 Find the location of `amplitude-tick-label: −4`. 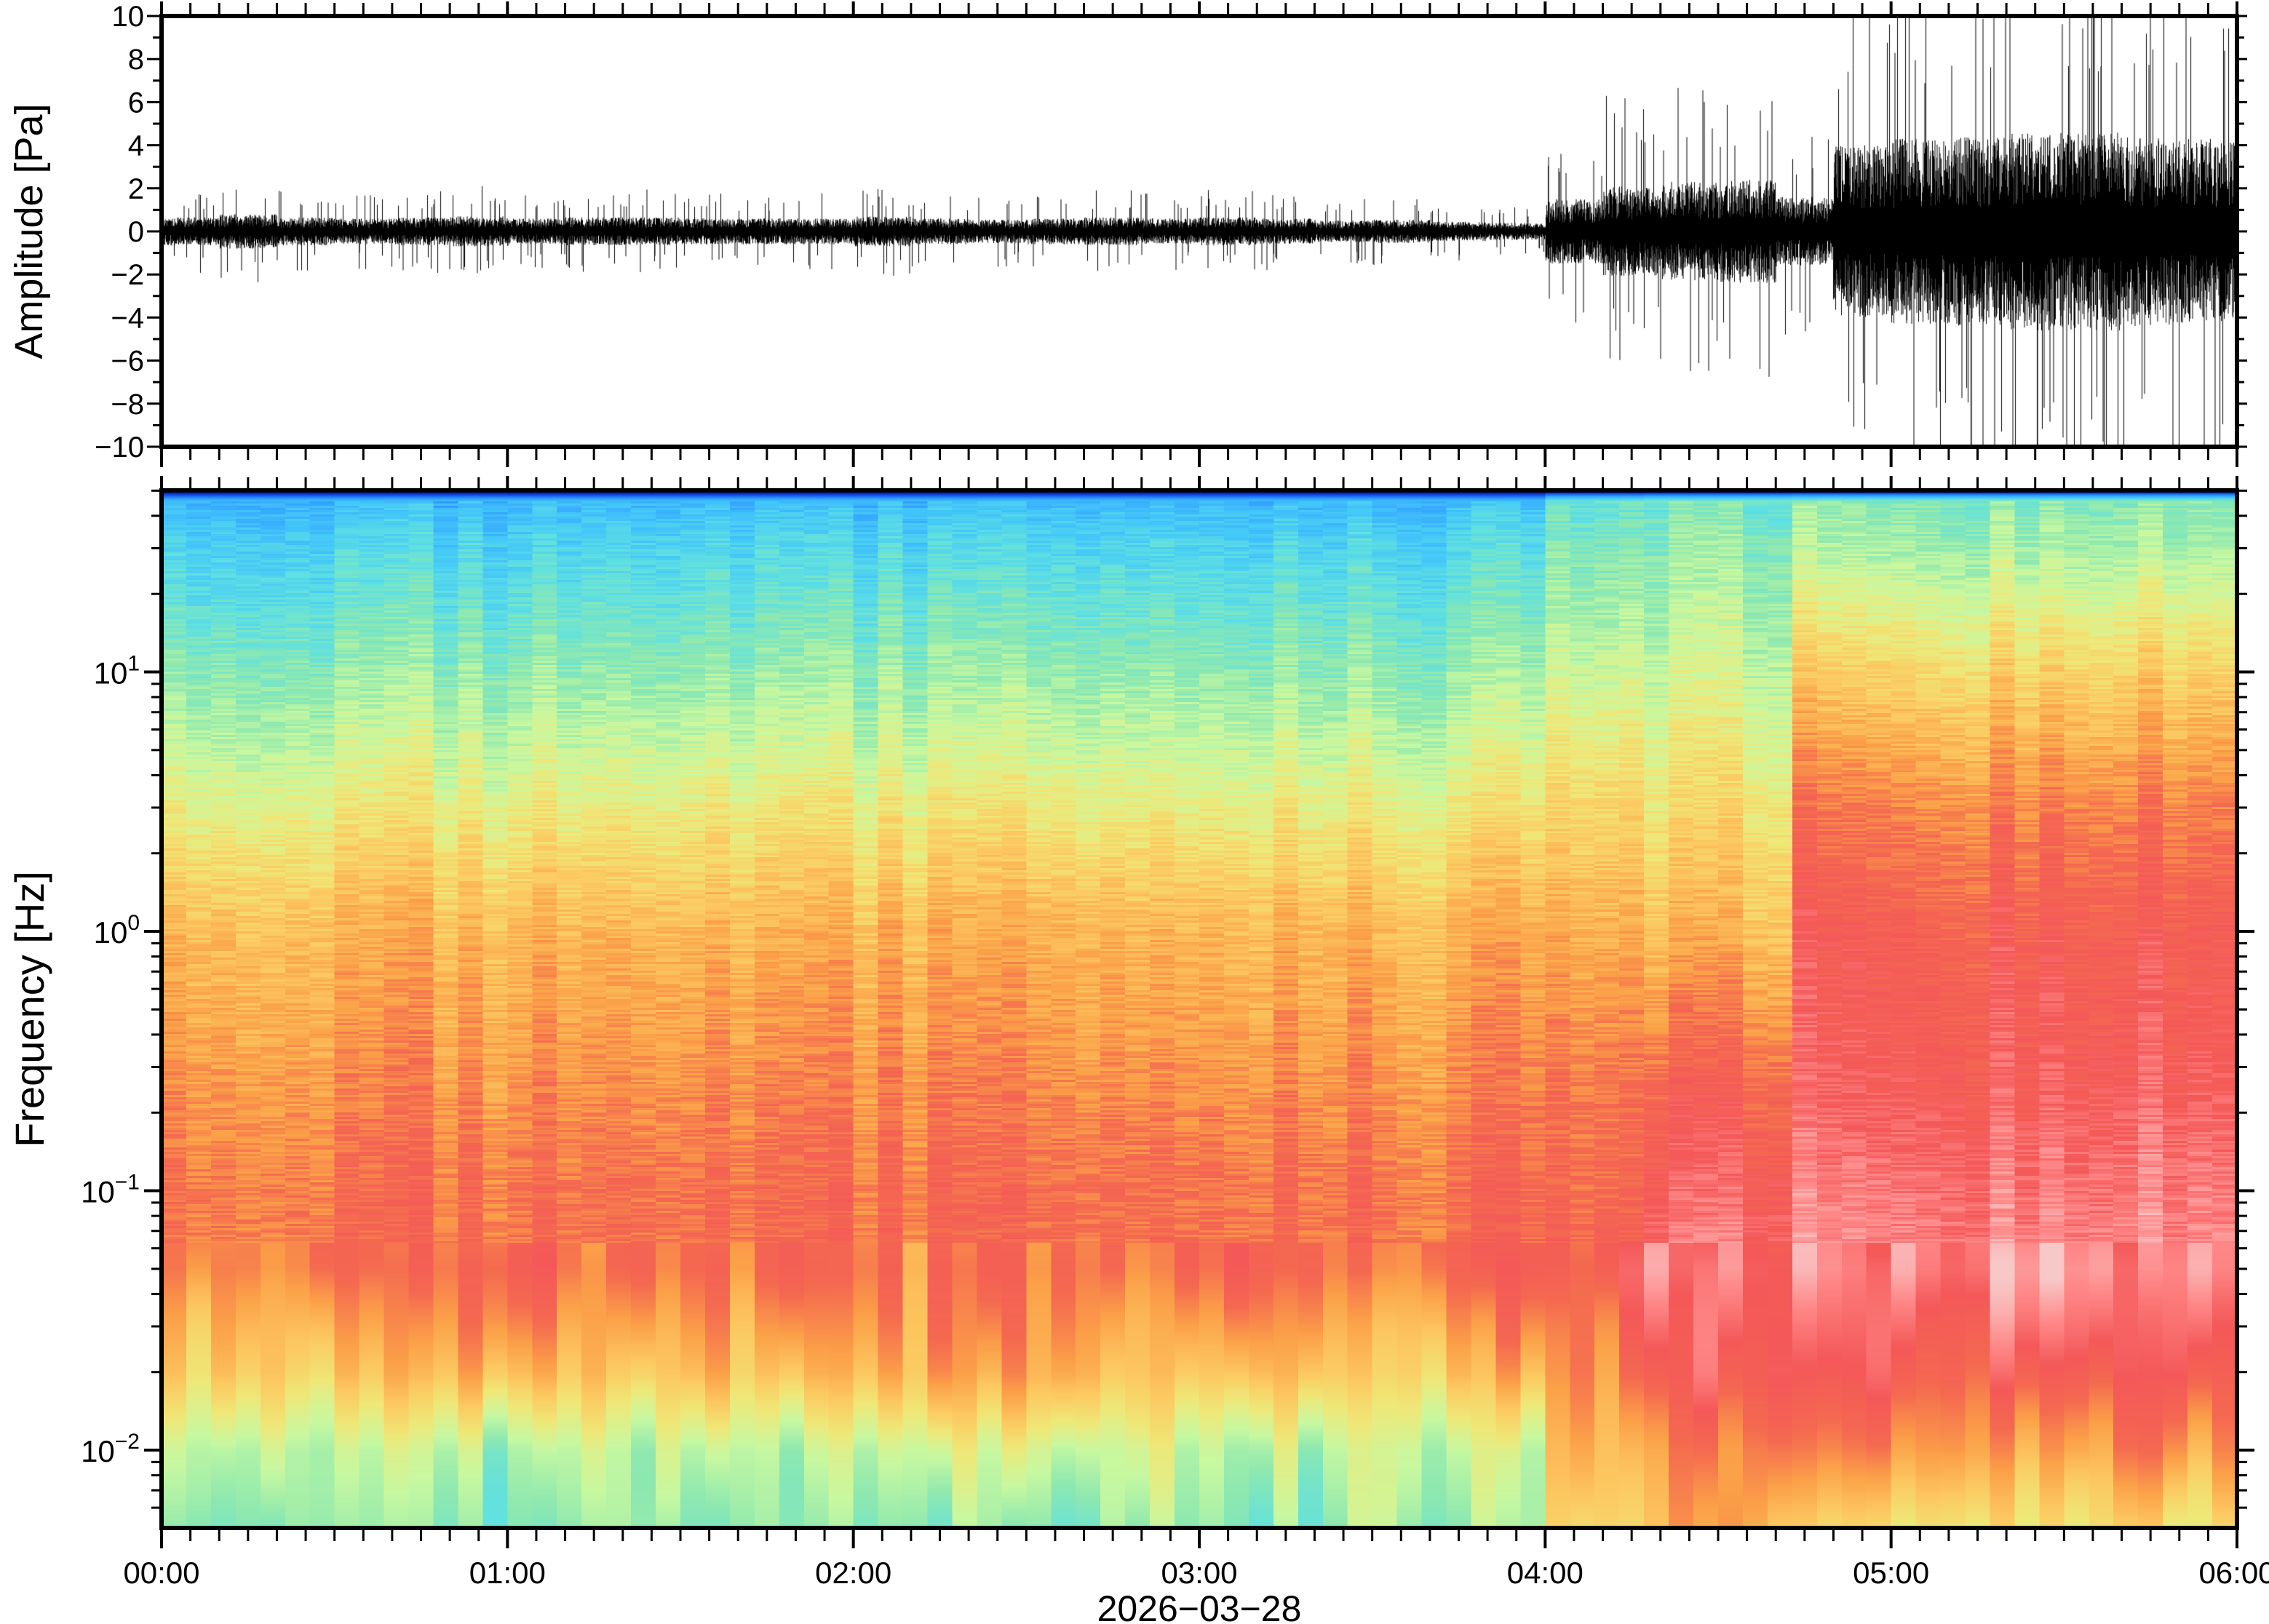

amplitude-tick-label: −4 is located at coordinates (127, 318).